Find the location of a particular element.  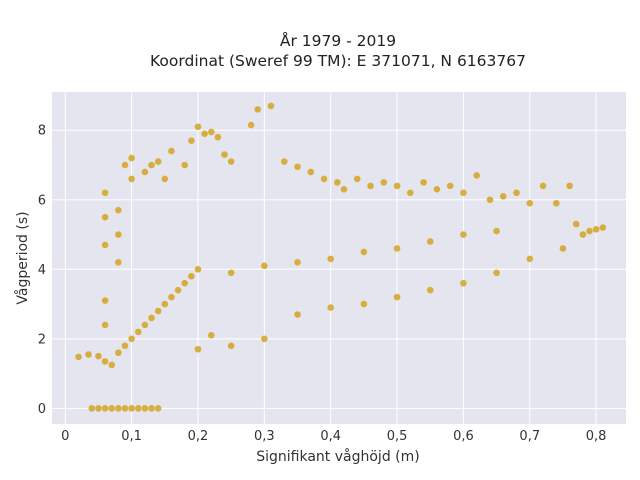

y-tick-label: 6 is located at coordinates (42, 200).